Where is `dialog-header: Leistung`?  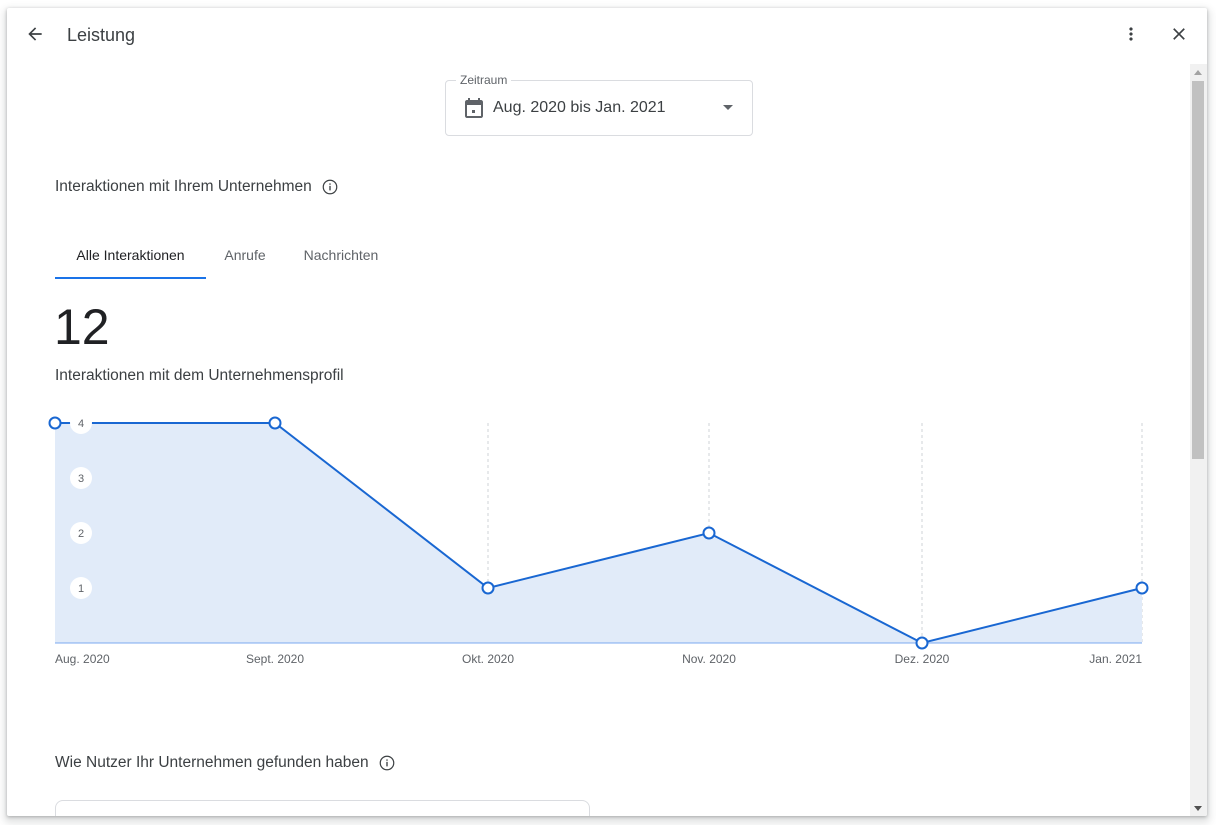
dialog-header: Leistung is located at coordinates (607, 36).